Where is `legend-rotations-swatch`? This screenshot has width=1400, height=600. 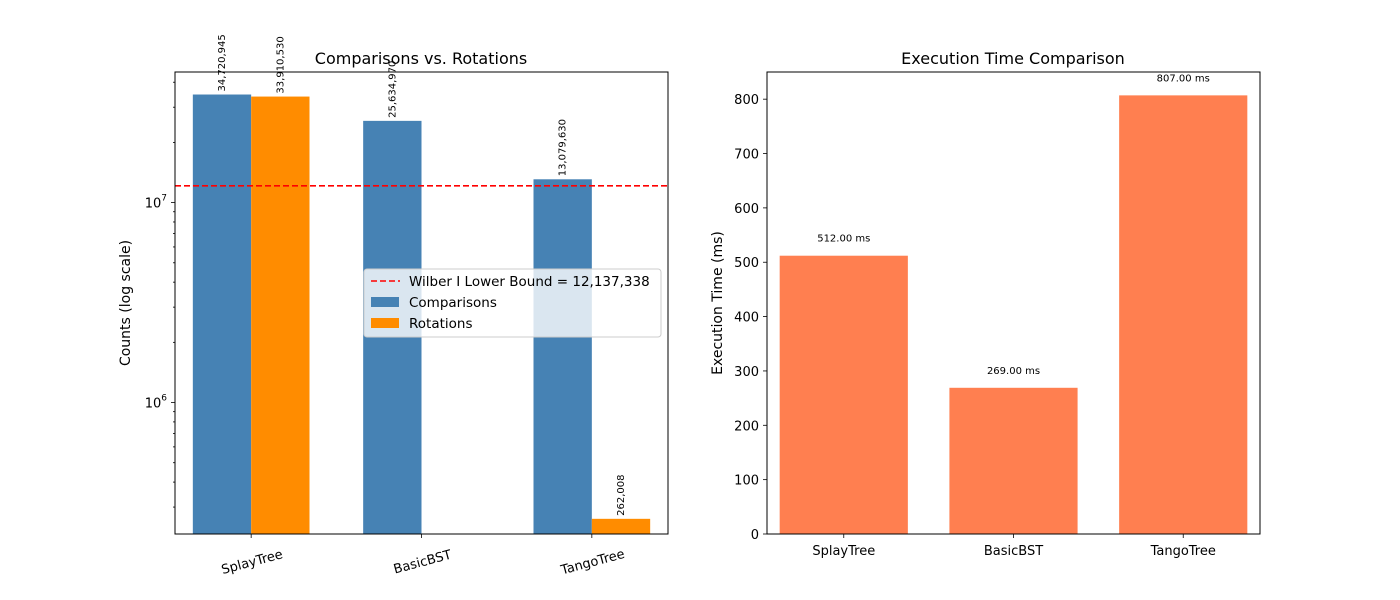
legend-rotations-swatch is located at coordinates (385, 323).